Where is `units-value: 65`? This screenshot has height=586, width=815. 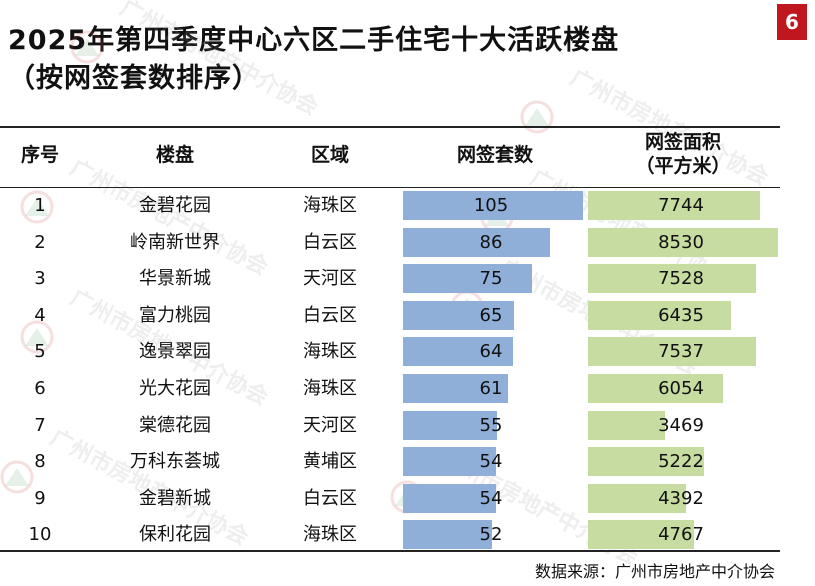
units-value: 65 is located at coordinates (491, 315).